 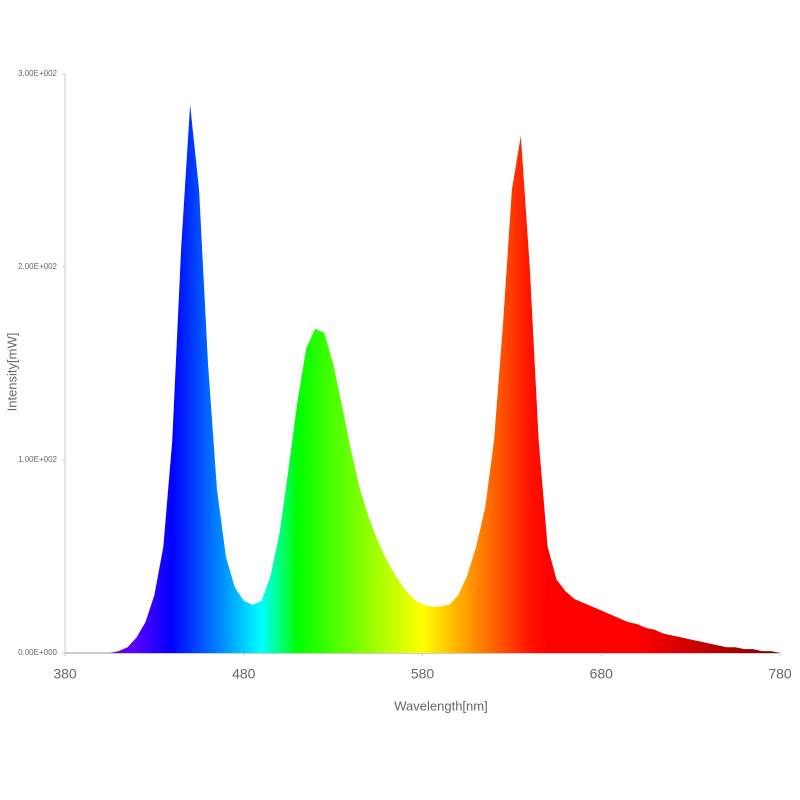 What do you see at coordinates (11, 372) in the screenshot?
I see `y-axis-label: Intensity[mW]` at bounding box center [11, 372].